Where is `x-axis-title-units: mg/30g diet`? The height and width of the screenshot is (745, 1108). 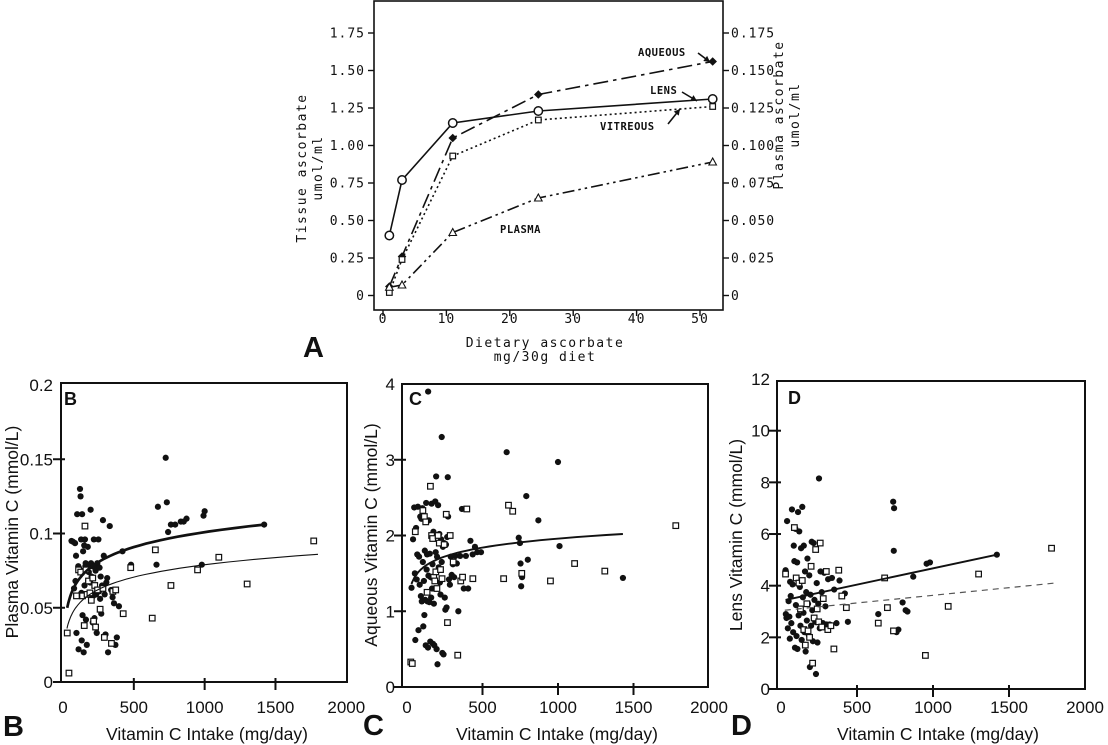 x-axis-title-units: mg/30g diet is located at coordinates (545, 357).